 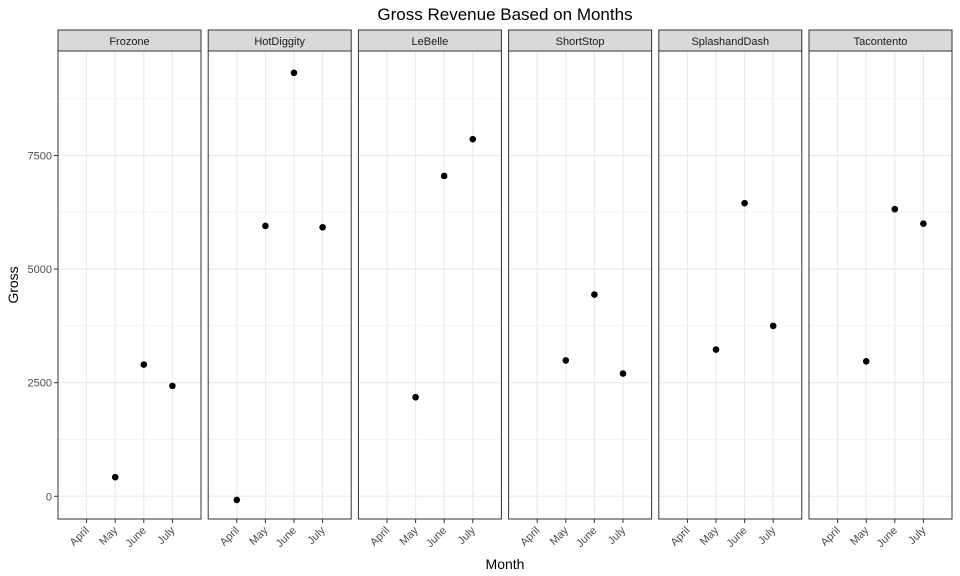 I want to click on facet-panel: HotDiggity April May June July, so click(x=279, y=289).